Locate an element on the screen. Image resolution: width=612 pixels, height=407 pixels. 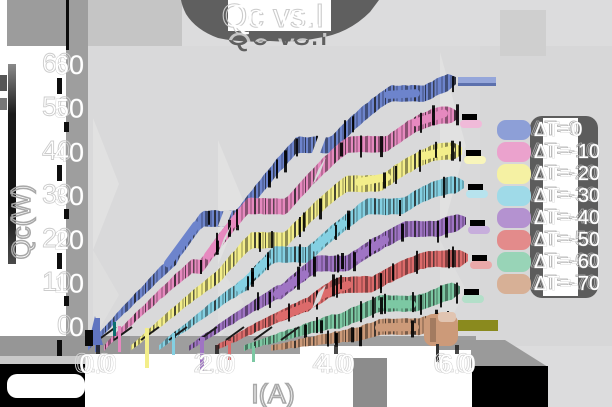
svg-text: I(A) is located at coordinates (273, 393).